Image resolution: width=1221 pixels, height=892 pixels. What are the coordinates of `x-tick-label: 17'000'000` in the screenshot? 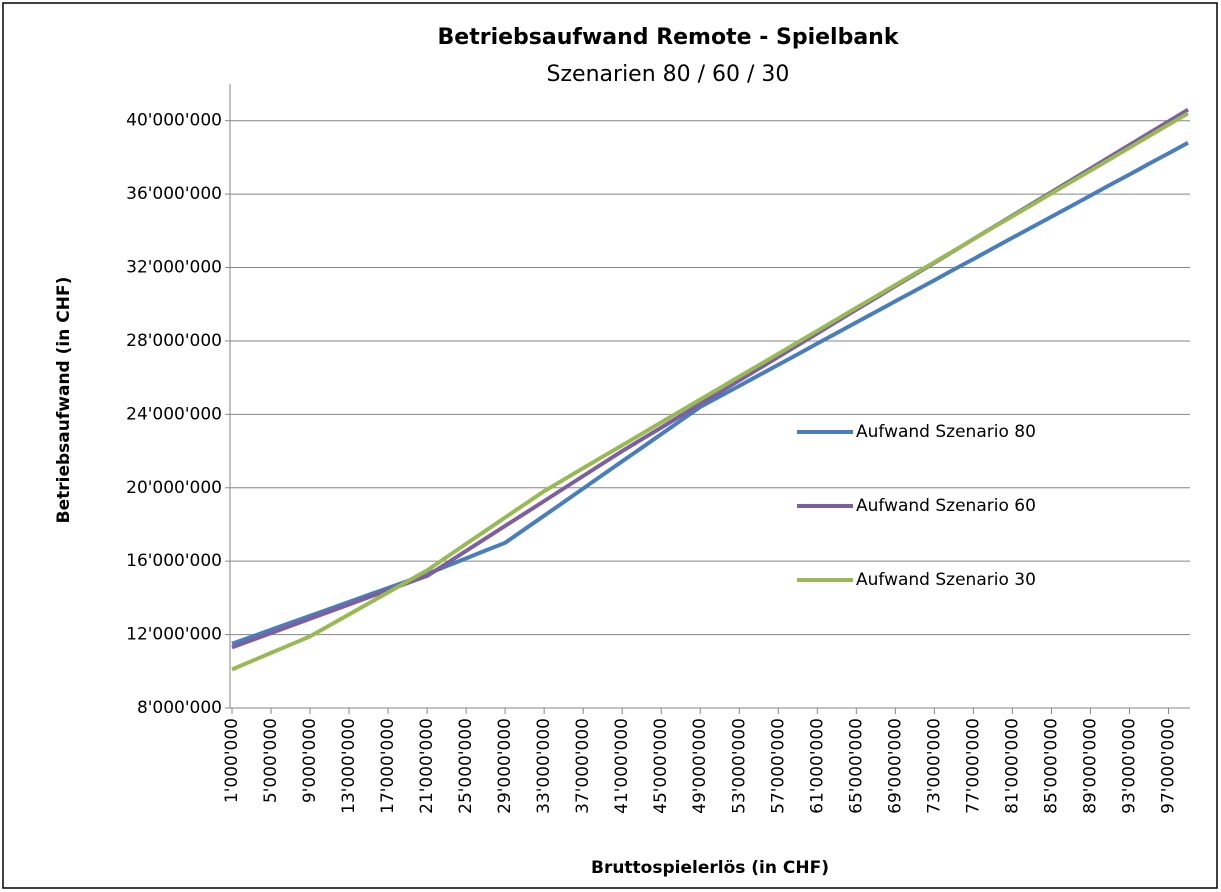 It's located at (388, 766).